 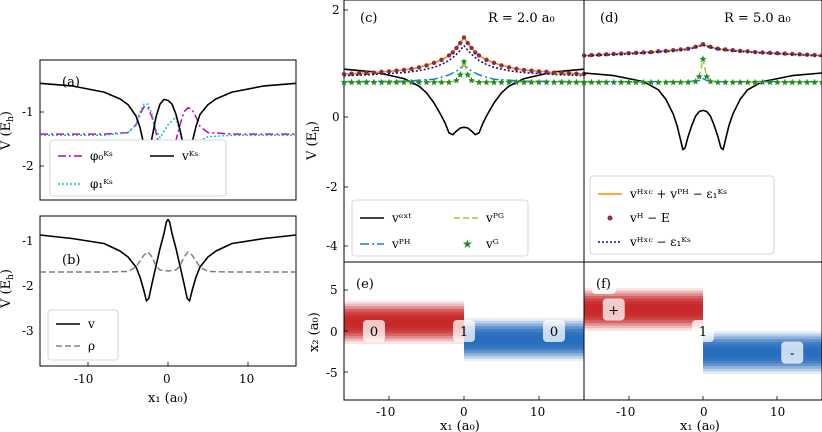 I want to click on e-box-label-0: 0, so click(x=374, y=332).